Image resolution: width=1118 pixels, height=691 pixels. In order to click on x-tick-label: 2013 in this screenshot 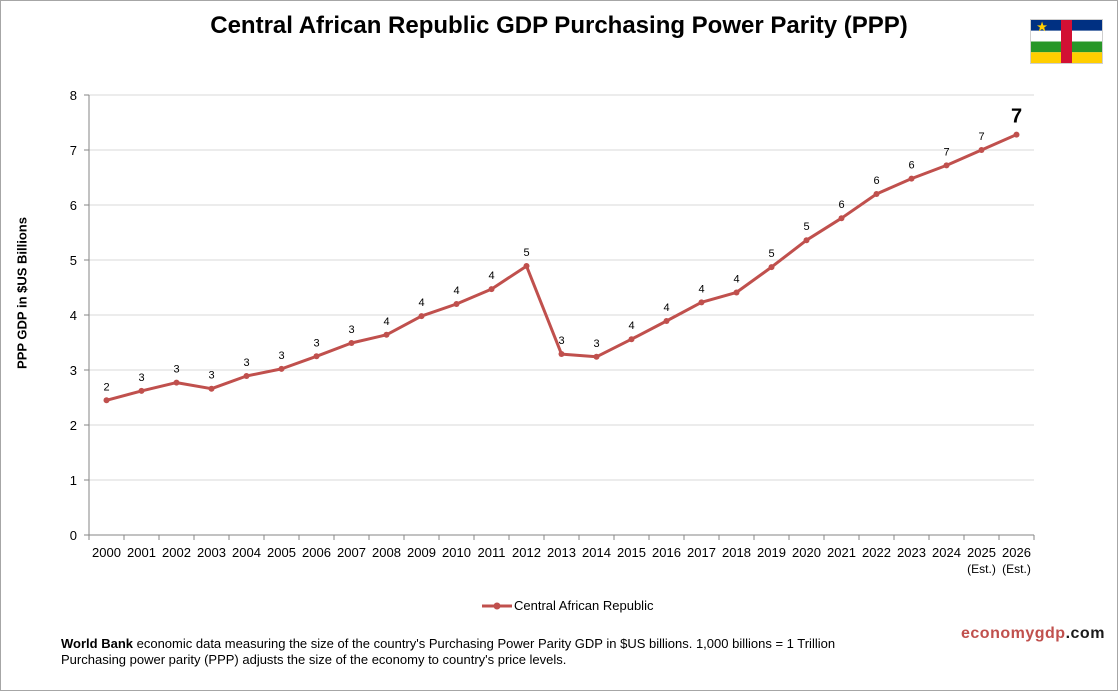, I will do `click(561, 552)`.